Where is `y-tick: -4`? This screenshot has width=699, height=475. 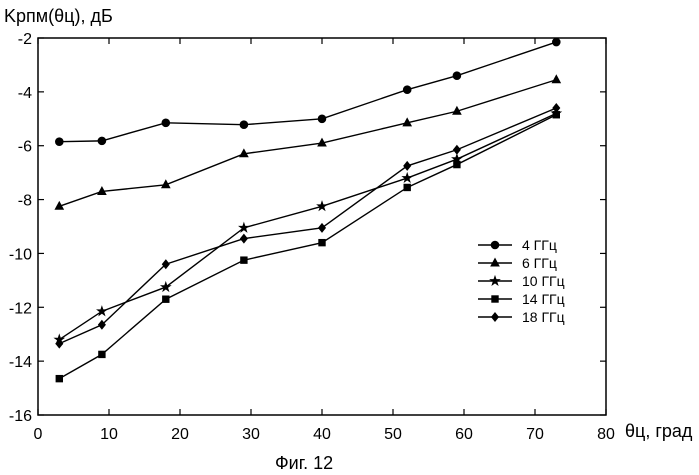
y-tick: -4 is located at coordinates (312, 93).